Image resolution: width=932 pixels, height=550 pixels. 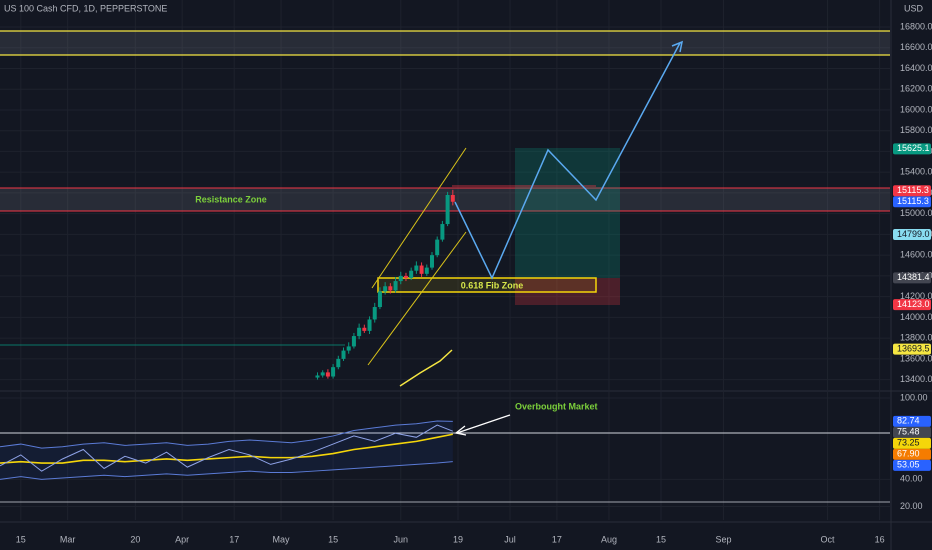 I want to click on candles, so click(x=385, y=284).